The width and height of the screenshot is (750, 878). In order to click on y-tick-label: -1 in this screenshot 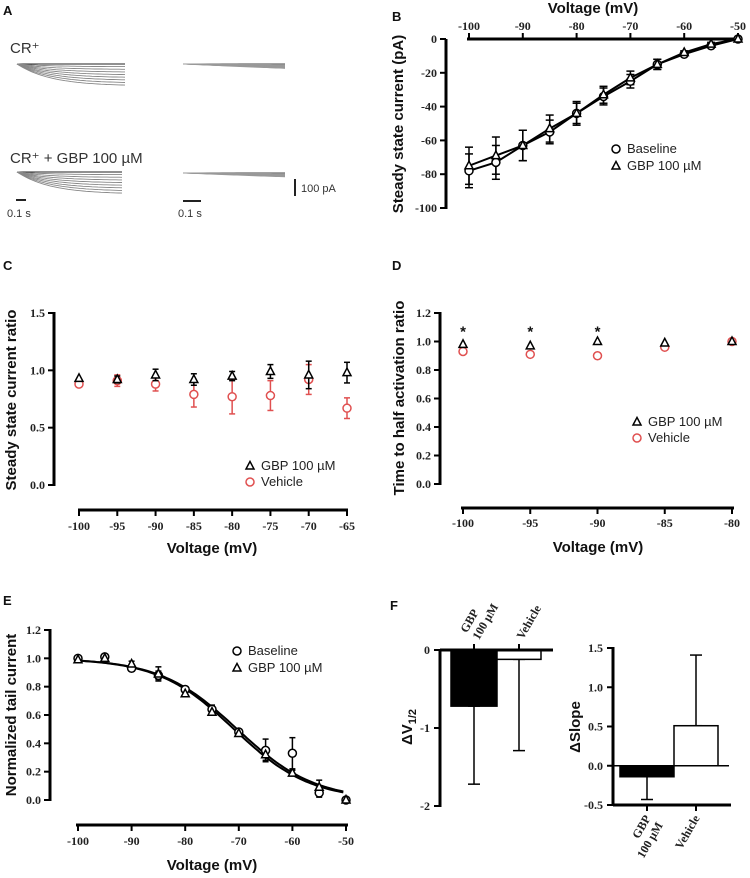, I will do `click(425, 728)`.